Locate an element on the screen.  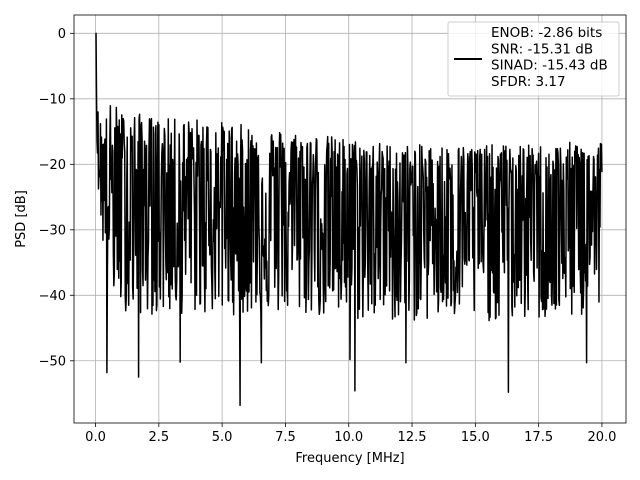
x-tick-label: 7.5 is located at coordinates (285, 437).